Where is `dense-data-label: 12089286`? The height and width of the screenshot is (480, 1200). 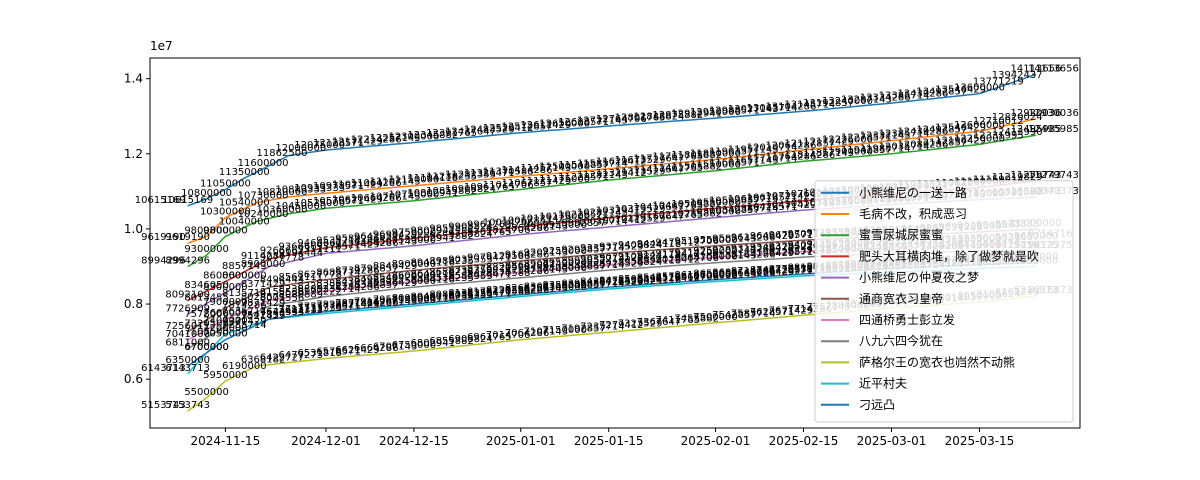 dense-data-label: 12089286 is located at coordinates (922, 144).